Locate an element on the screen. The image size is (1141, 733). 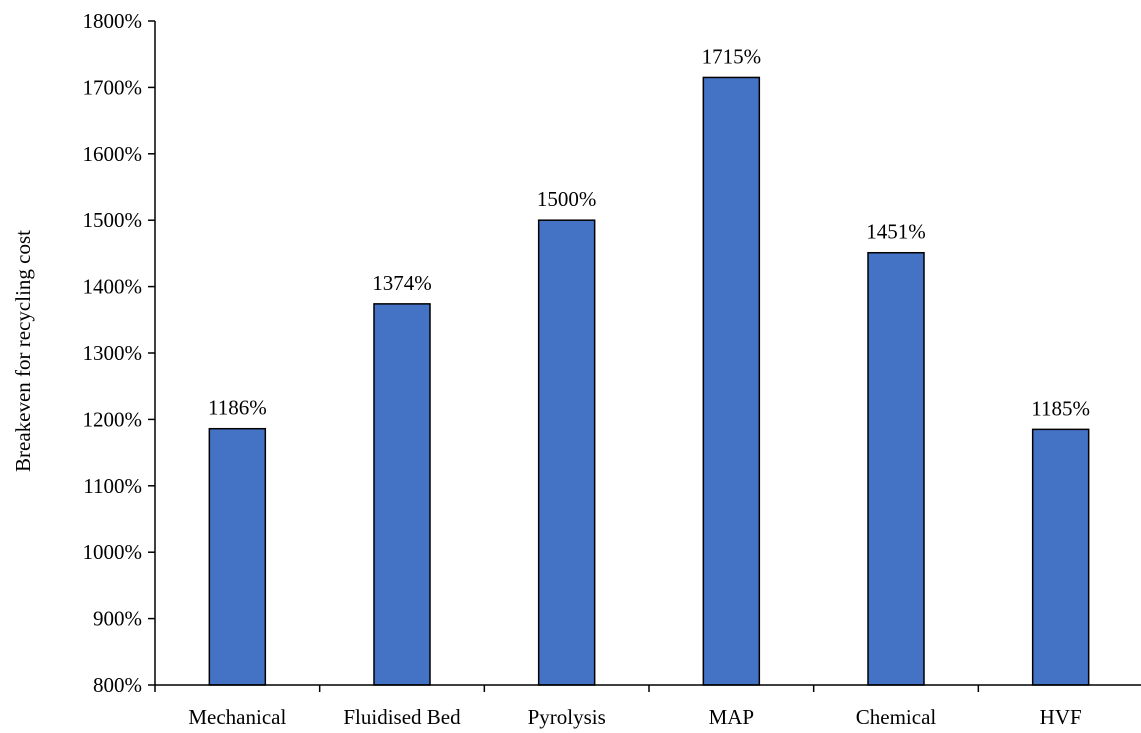
bar-fluidised-bed is located at coordinates (402, 494).